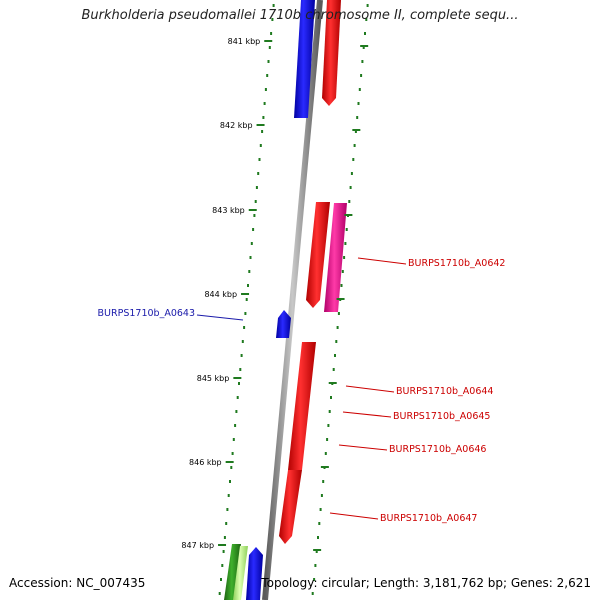  Describe the element at coordinates (441, 416) in the screenshot. I see `gene-label-burps1710b-a0645: BURPS1710b_A0645` at that location.